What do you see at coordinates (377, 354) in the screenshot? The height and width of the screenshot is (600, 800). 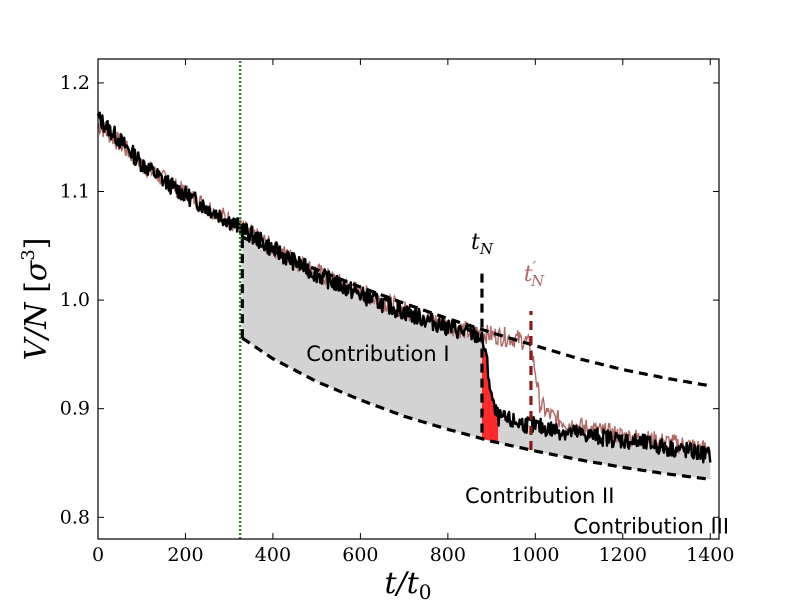 I see `contribution-i-label: Contribution I` at bounding box center [377, 354].